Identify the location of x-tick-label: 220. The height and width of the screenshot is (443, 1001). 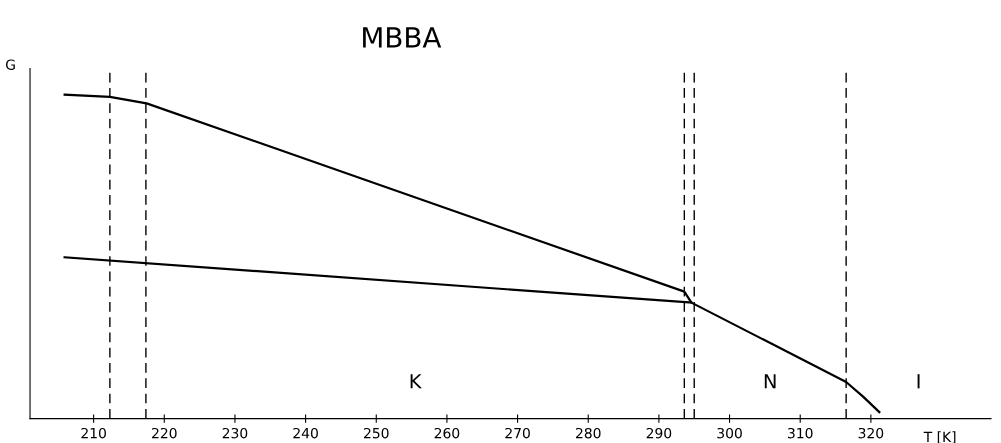
(164, 433).